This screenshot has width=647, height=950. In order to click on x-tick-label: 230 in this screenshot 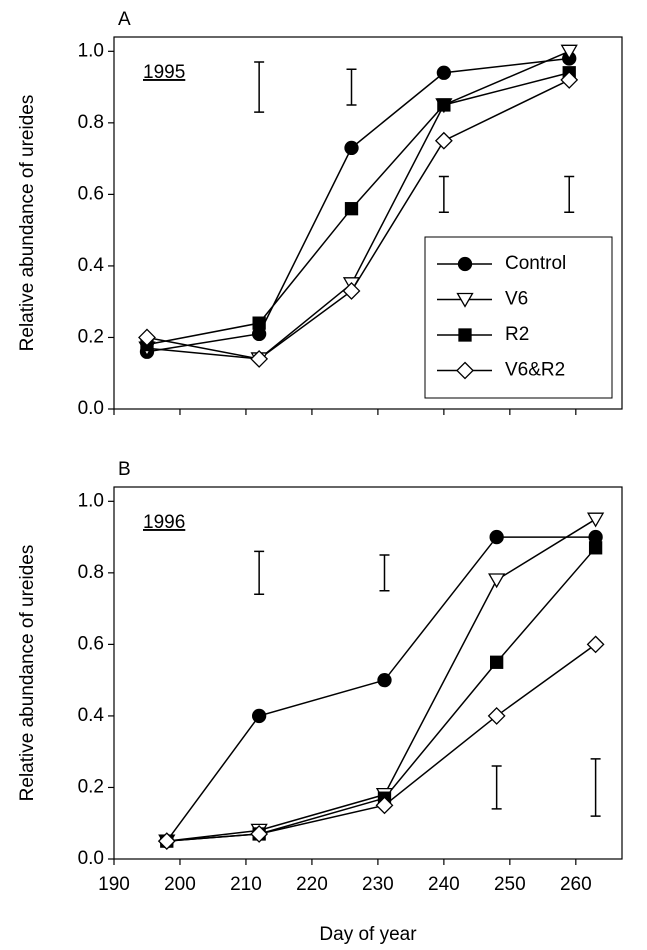, I will do `click(378, 884)`.